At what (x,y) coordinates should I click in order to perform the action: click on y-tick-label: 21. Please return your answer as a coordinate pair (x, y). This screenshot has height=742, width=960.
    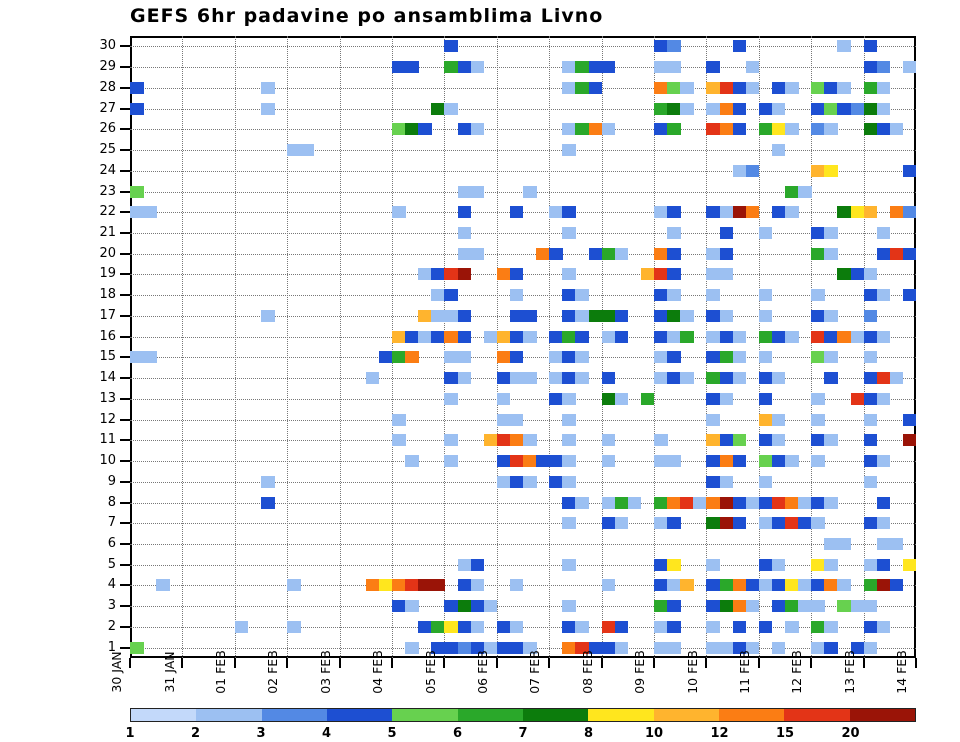
    Looking at the image, I should click on (107, 232).